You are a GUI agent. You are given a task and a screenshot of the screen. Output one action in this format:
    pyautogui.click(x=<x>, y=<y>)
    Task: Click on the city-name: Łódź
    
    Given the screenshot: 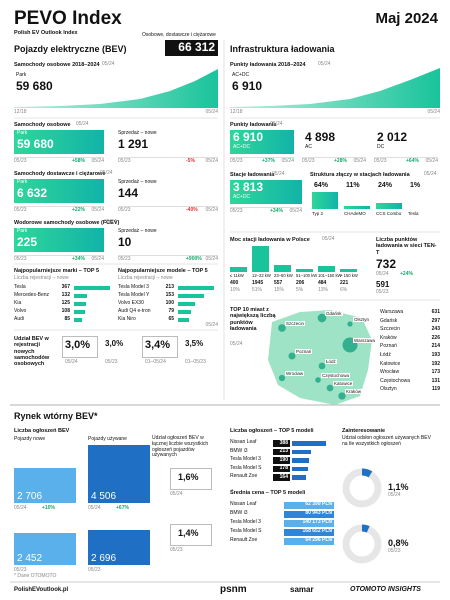 What is the action you would take?
    pyautogui.click(x=385, y=355)
    